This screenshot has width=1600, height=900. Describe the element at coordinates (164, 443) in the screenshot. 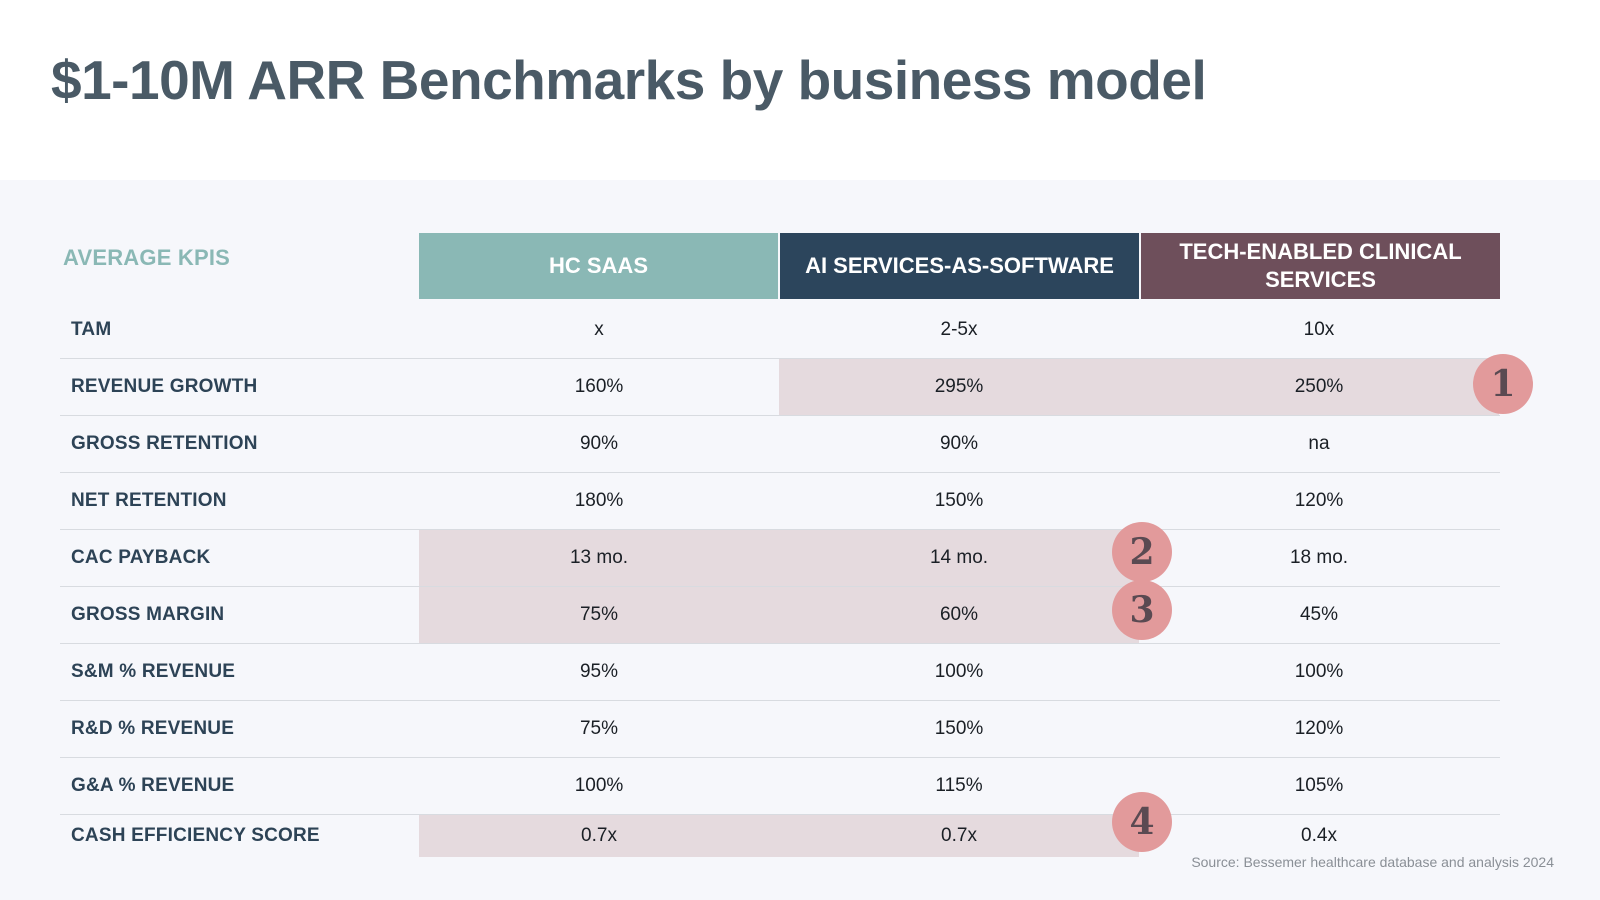

I see `row-label: GROSS RETENTION` at that location.